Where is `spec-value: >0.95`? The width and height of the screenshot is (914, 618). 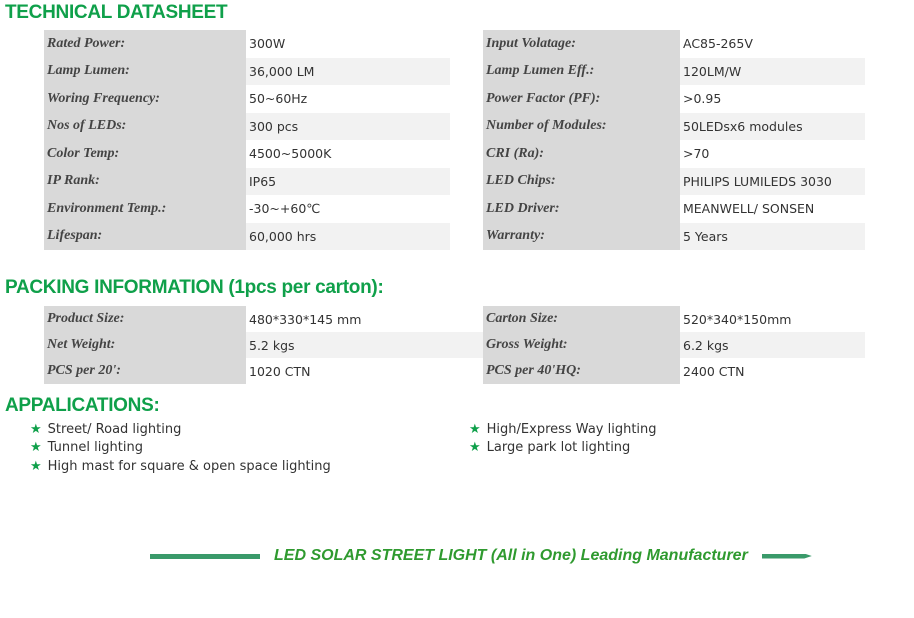 spec-value: >0.95 is located at coordinates (702, 99).